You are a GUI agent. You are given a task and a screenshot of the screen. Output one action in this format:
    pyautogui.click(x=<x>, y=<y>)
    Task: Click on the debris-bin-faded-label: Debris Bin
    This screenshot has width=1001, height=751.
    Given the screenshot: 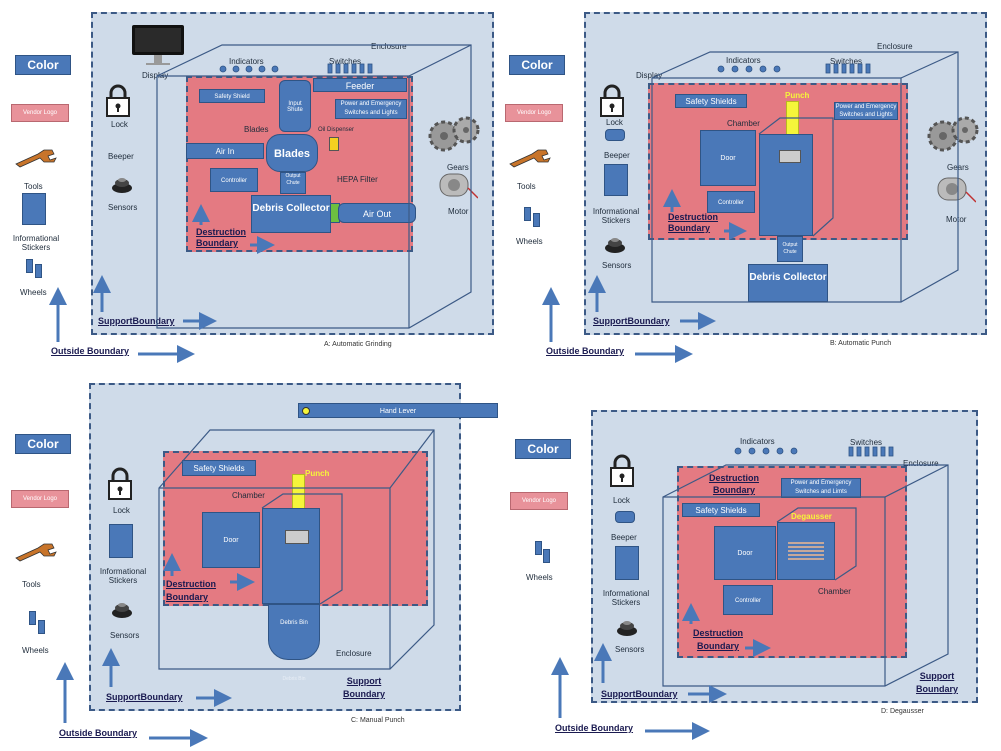 What is the action you would take?
    pyautogui.click(x=294, y=679)
    